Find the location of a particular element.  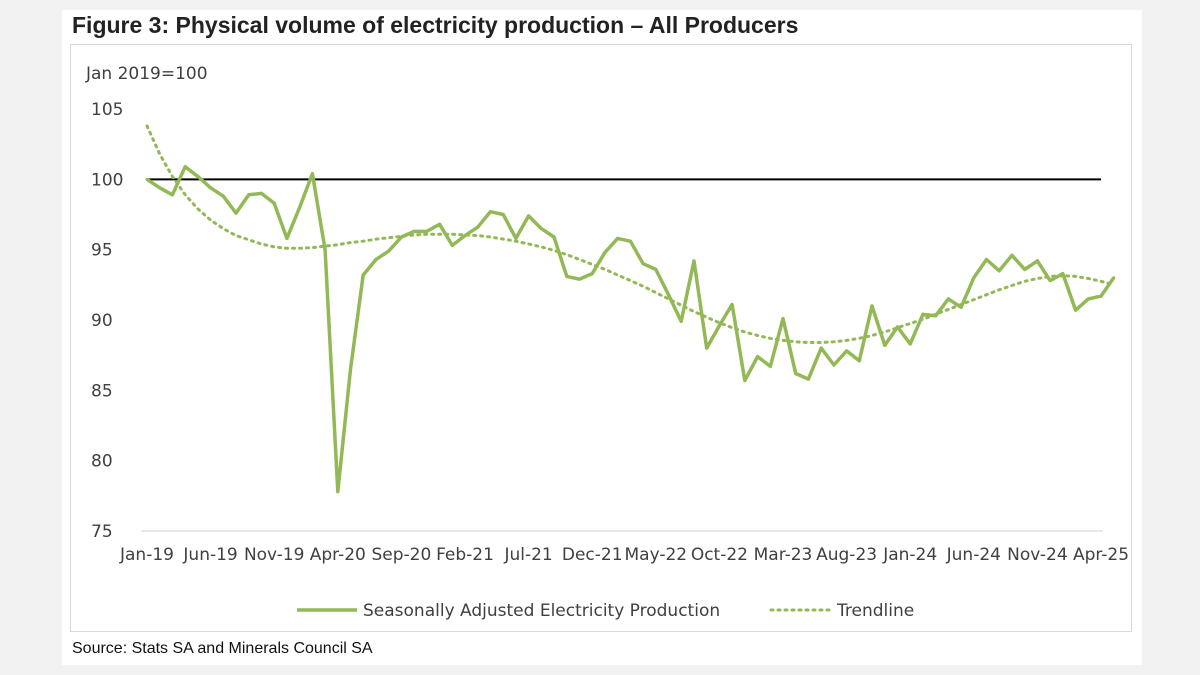

x-tick-label: Apr-25 is located at coordinates (1101, 555).